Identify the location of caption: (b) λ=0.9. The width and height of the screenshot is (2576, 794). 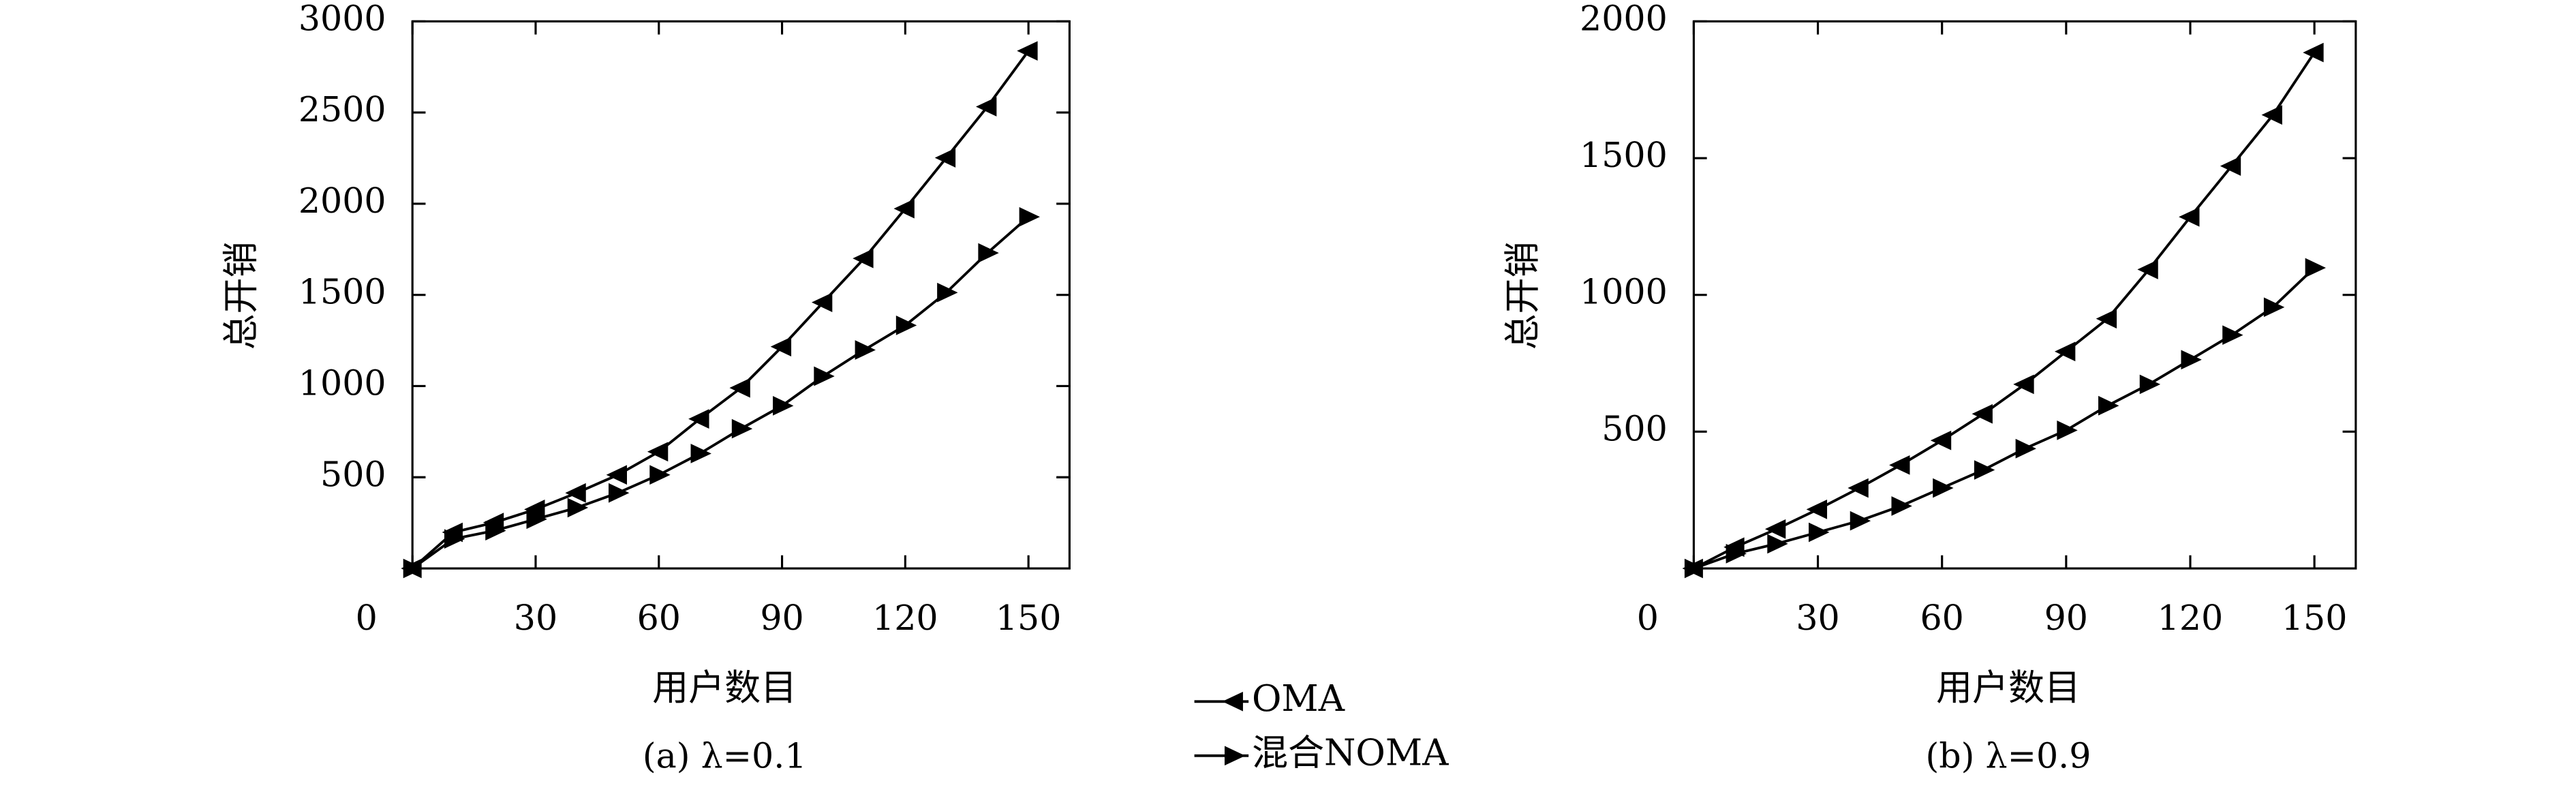
(2009, 756).